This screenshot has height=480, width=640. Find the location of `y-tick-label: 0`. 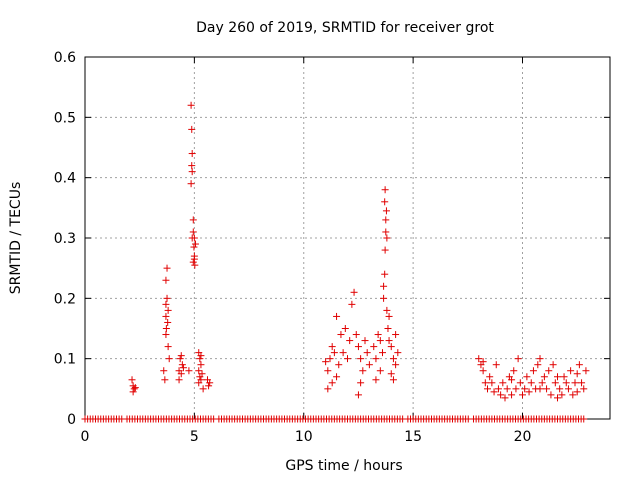

y-tick-label: 0 is located at coordinates (71, 420).